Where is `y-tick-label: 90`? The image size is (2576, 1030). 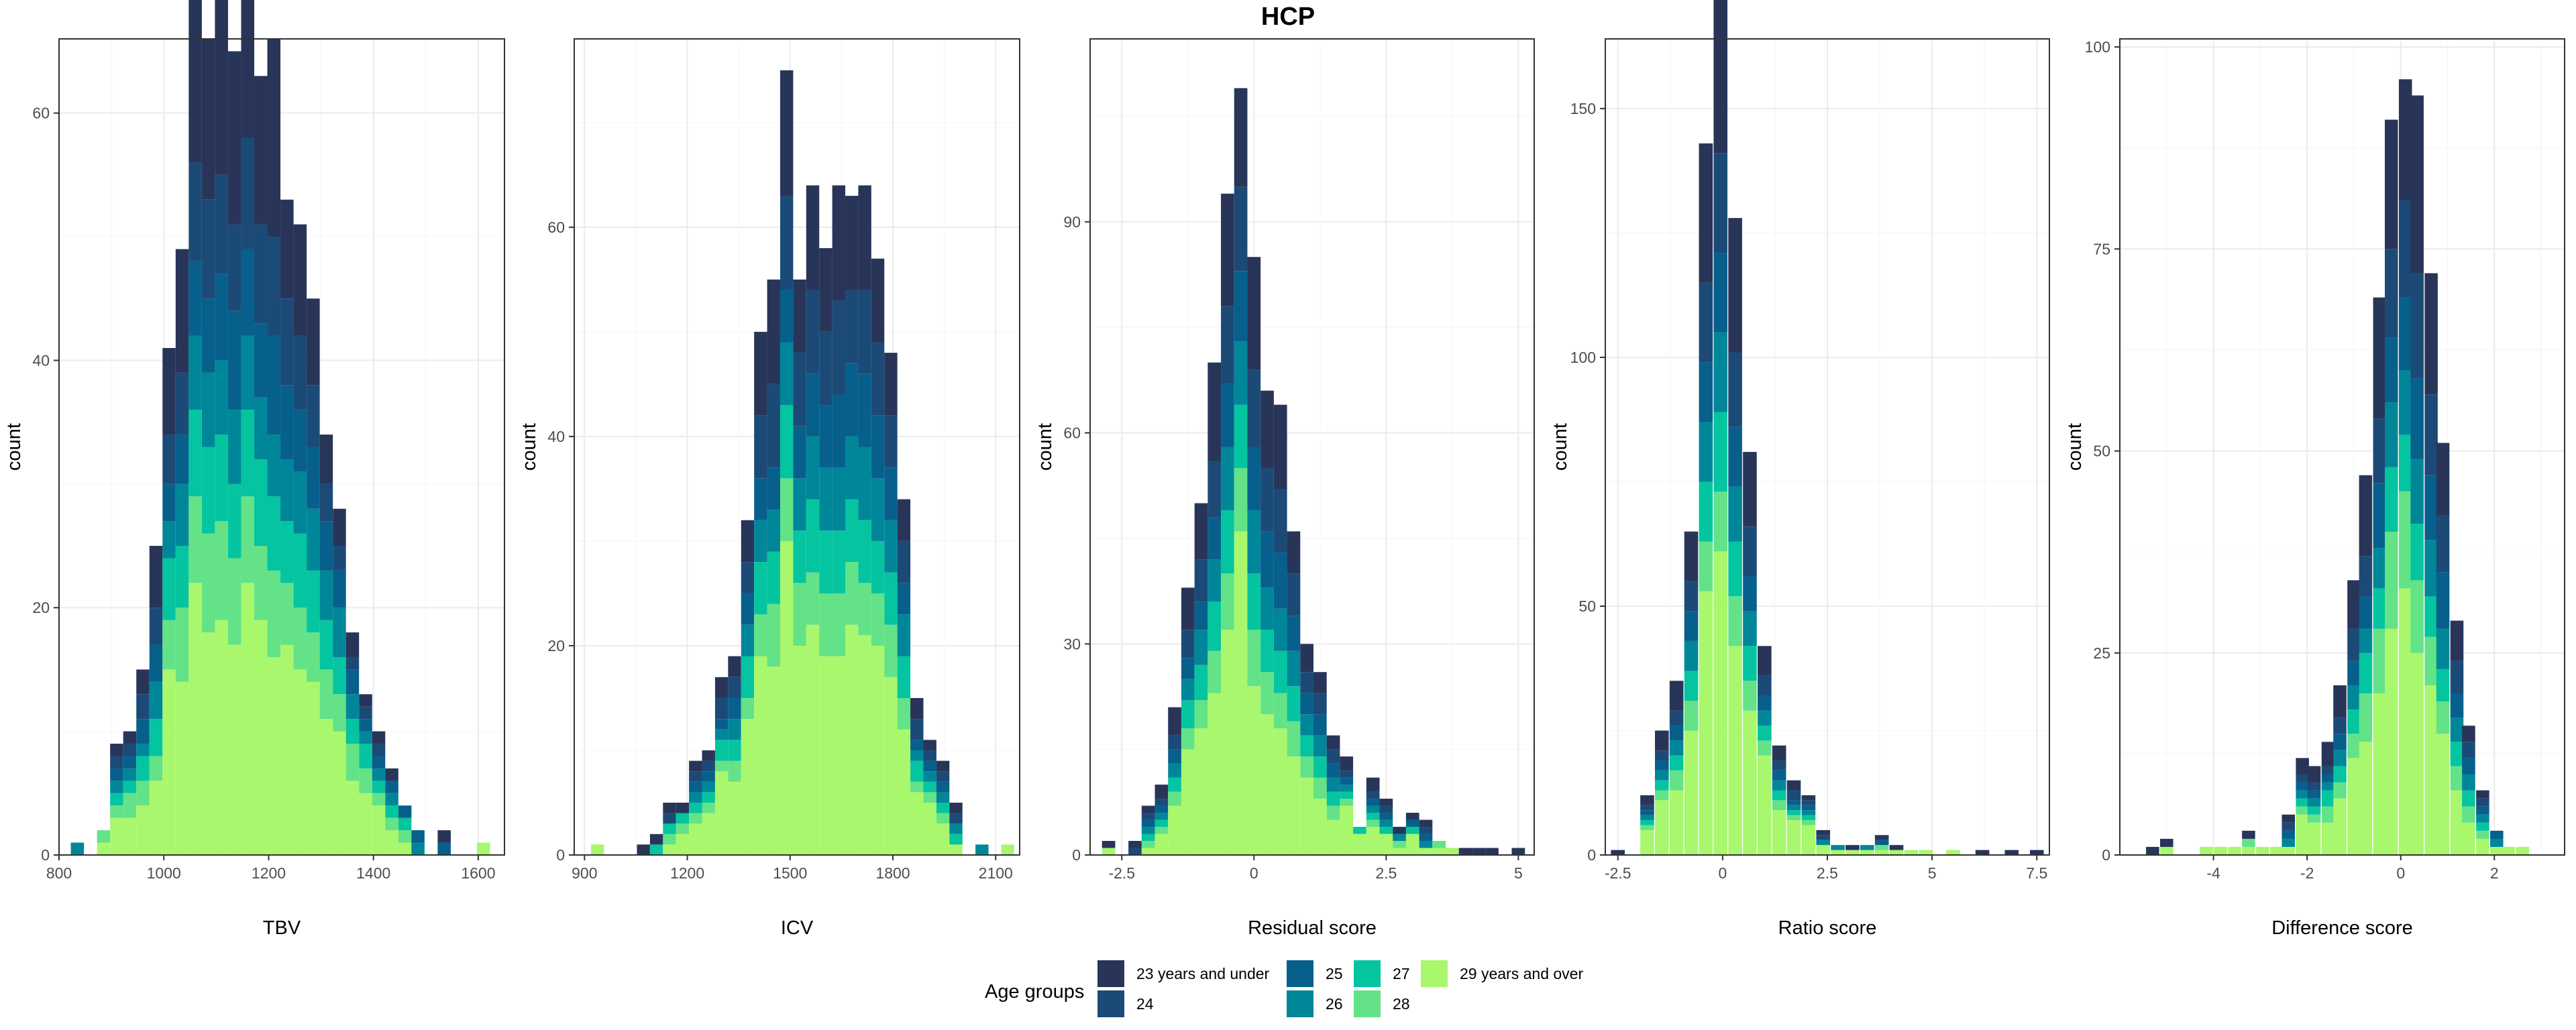 y-tick-label: 90 is located at coordinates (1072, 222).